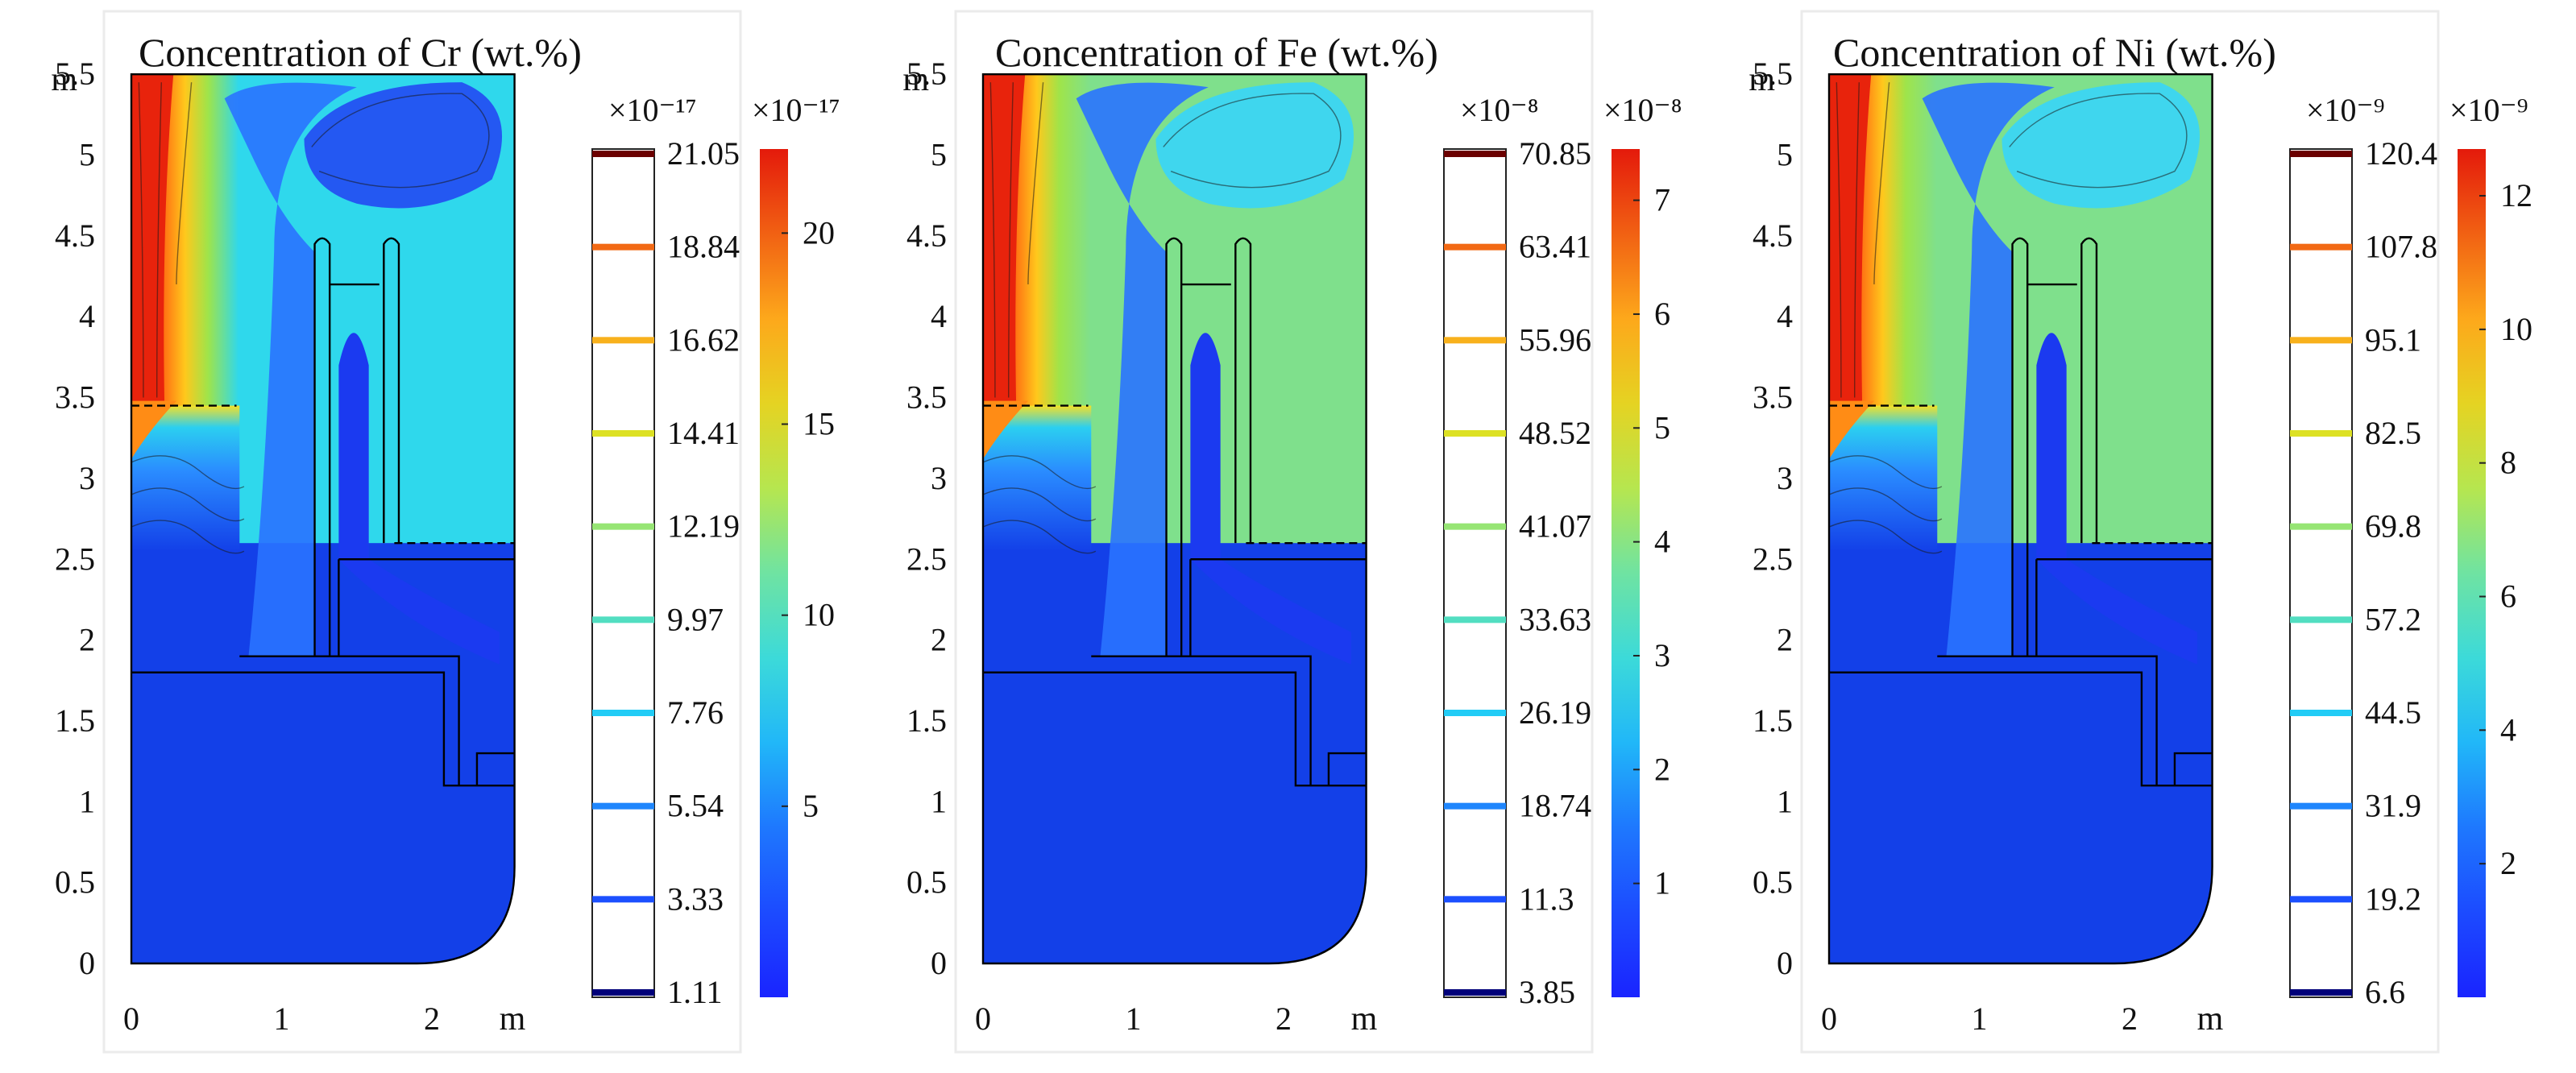 This screenshot has width=2576, height=1073. I want to click on x-axis-unit: m, so click(2210, 1019).